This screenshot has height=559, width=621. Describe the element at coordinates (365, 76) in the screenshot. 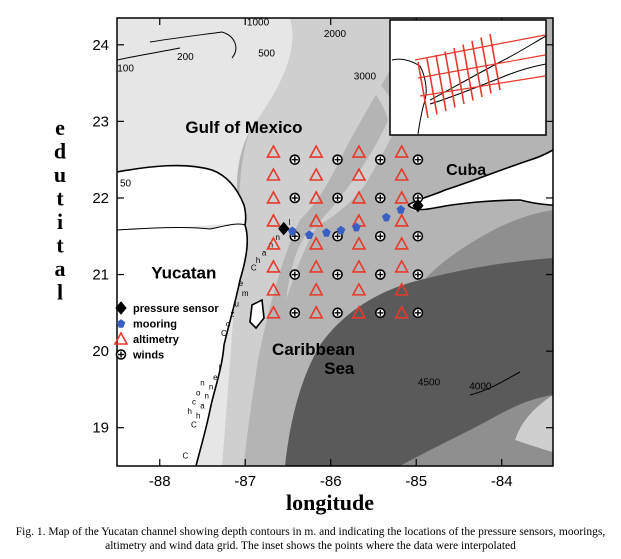

I see `contour-label: 3000` at that location.